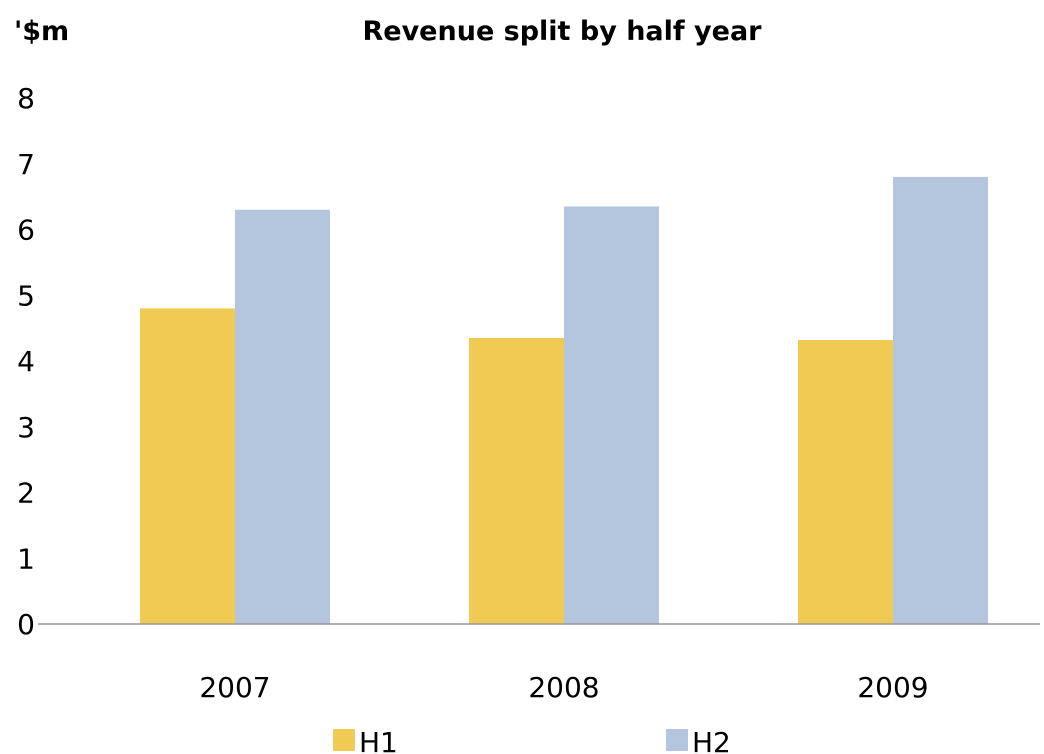 This screenshot has width=1044, height=754. What do you see at coordinates (562, 31) in the screenshot?
I see `chart-title: Revenue split by half year` at bounding box center [562, 31].